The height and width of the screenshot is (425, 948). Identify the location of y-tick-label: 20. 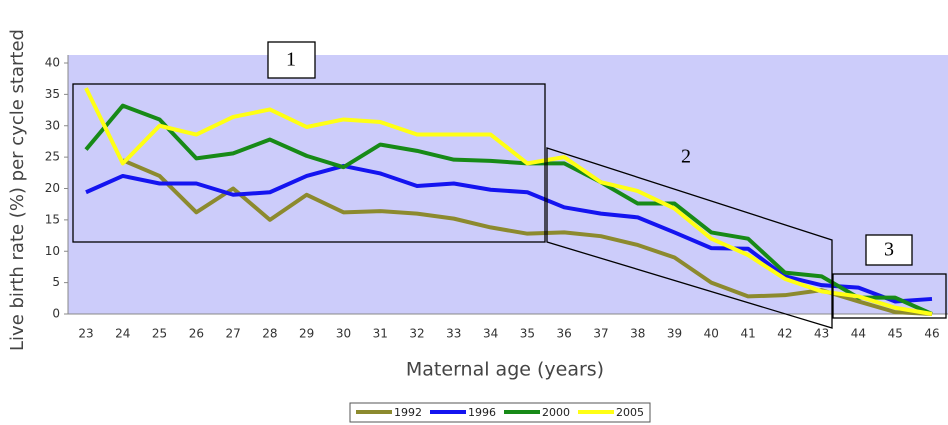
(52, 188).